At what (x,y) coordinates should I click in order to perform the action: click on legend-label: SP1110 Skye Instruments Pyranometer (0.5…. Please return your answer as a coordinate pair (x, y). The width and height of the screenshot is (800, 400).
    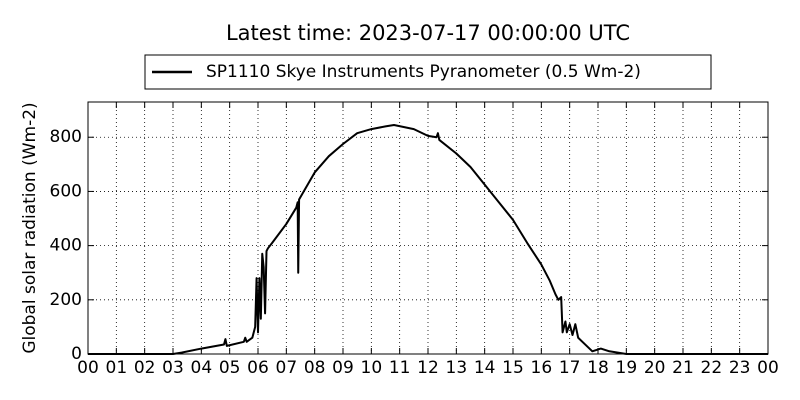
    Looking at the image, I should click on (423, 72).